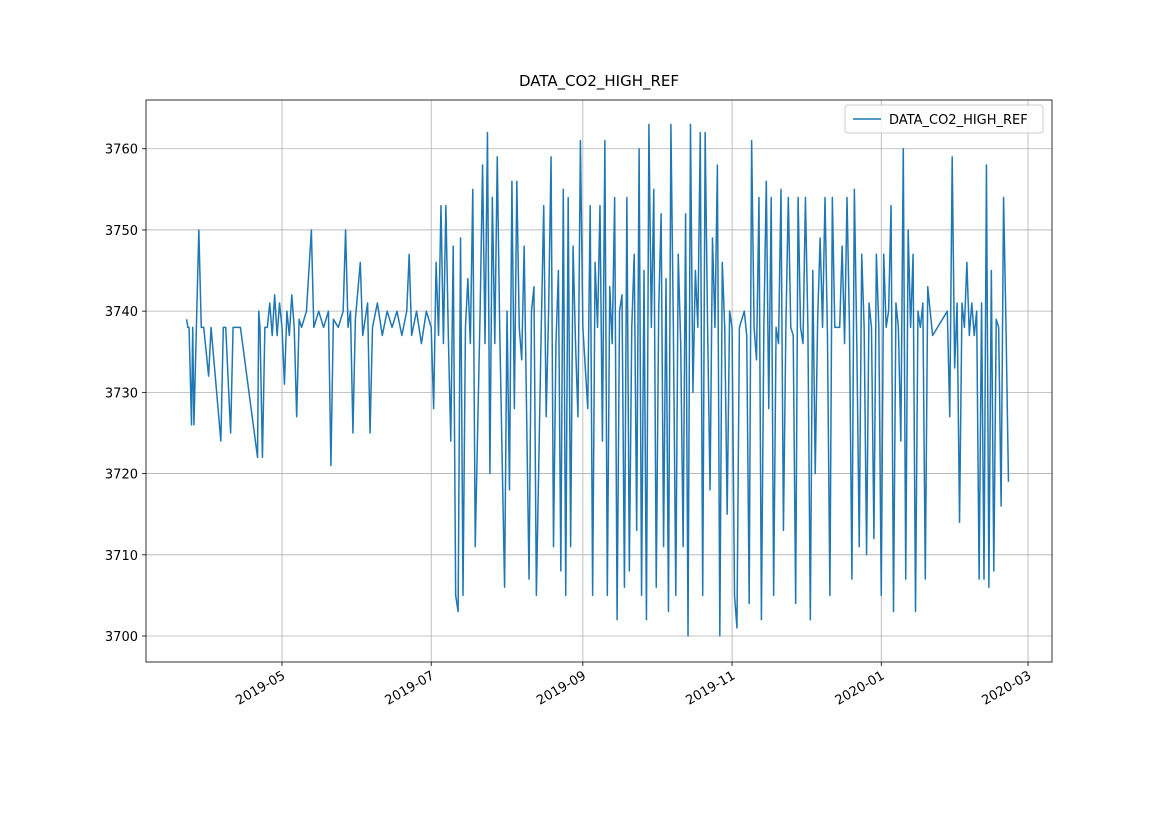  Describe the element at coordinates (599, 81) in the screenshot. I see `chart-title: DATA_CO2_HIGH_REF` at that location.